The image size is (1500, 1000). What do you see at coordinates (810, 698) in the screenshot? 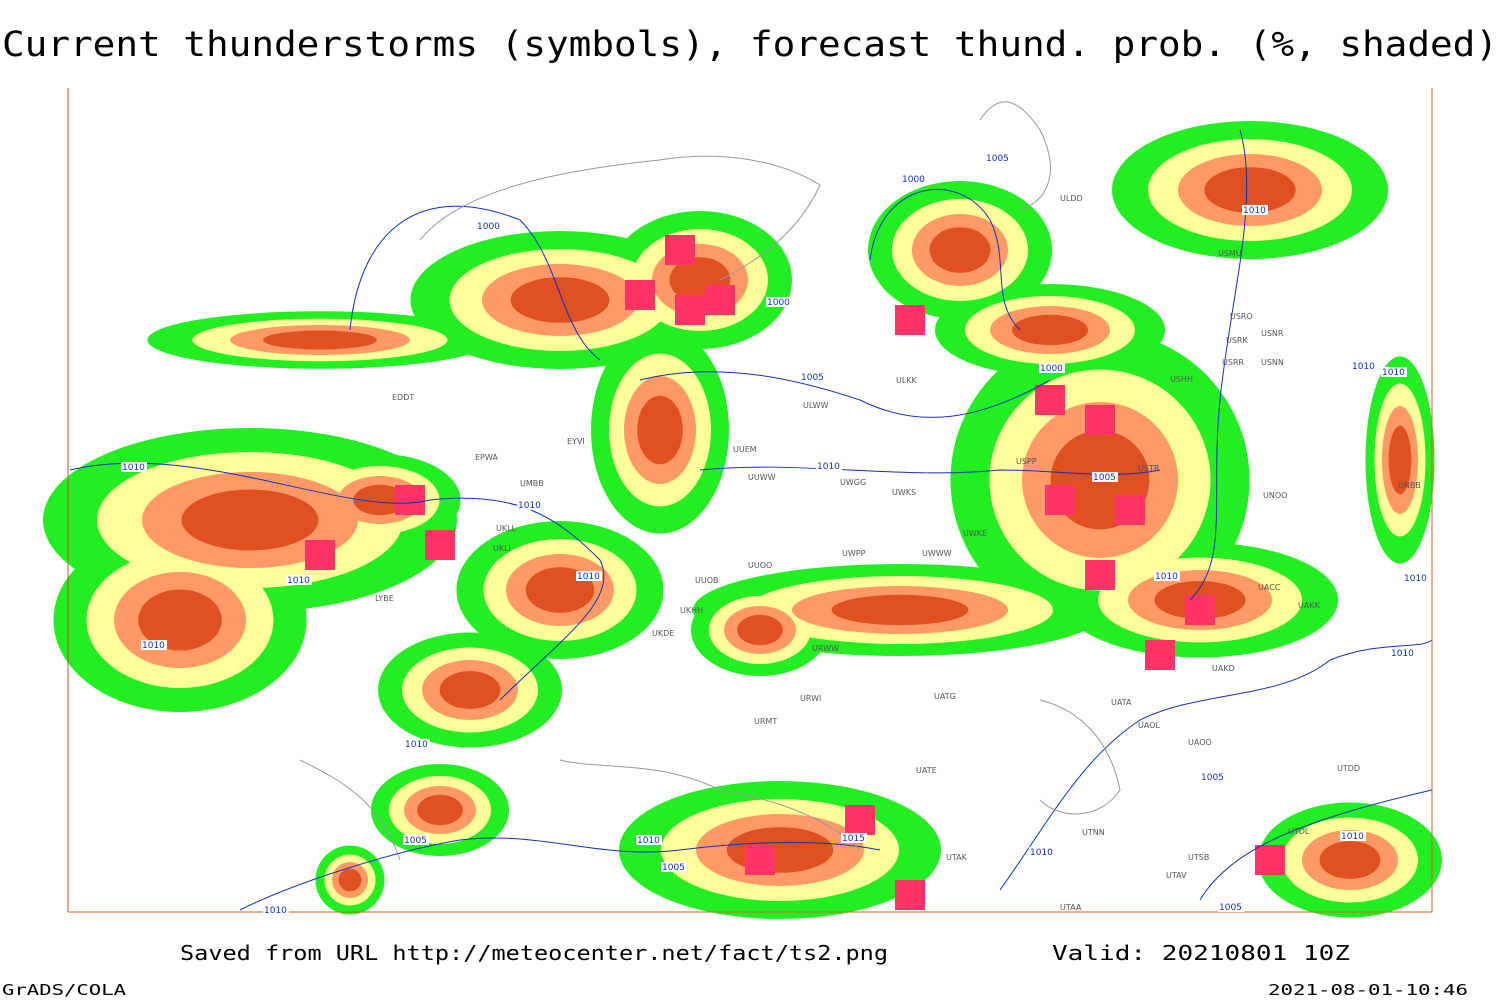
I see `station-label: URWI` at bounding box center [810, 698].